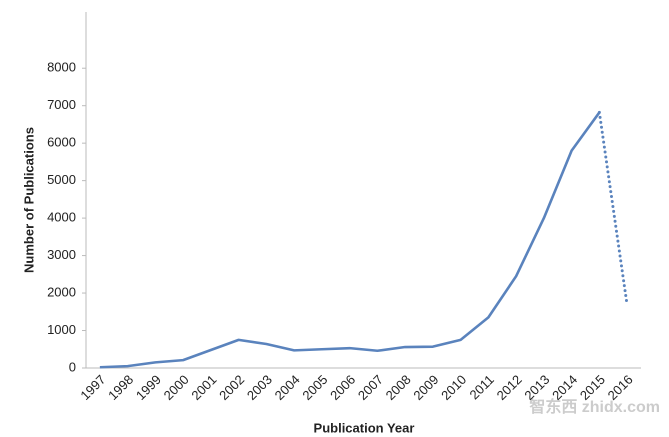  Describe the element at coordinates (509, 387) in the screenshot. I see `x-tick-label: 2012` at that location.